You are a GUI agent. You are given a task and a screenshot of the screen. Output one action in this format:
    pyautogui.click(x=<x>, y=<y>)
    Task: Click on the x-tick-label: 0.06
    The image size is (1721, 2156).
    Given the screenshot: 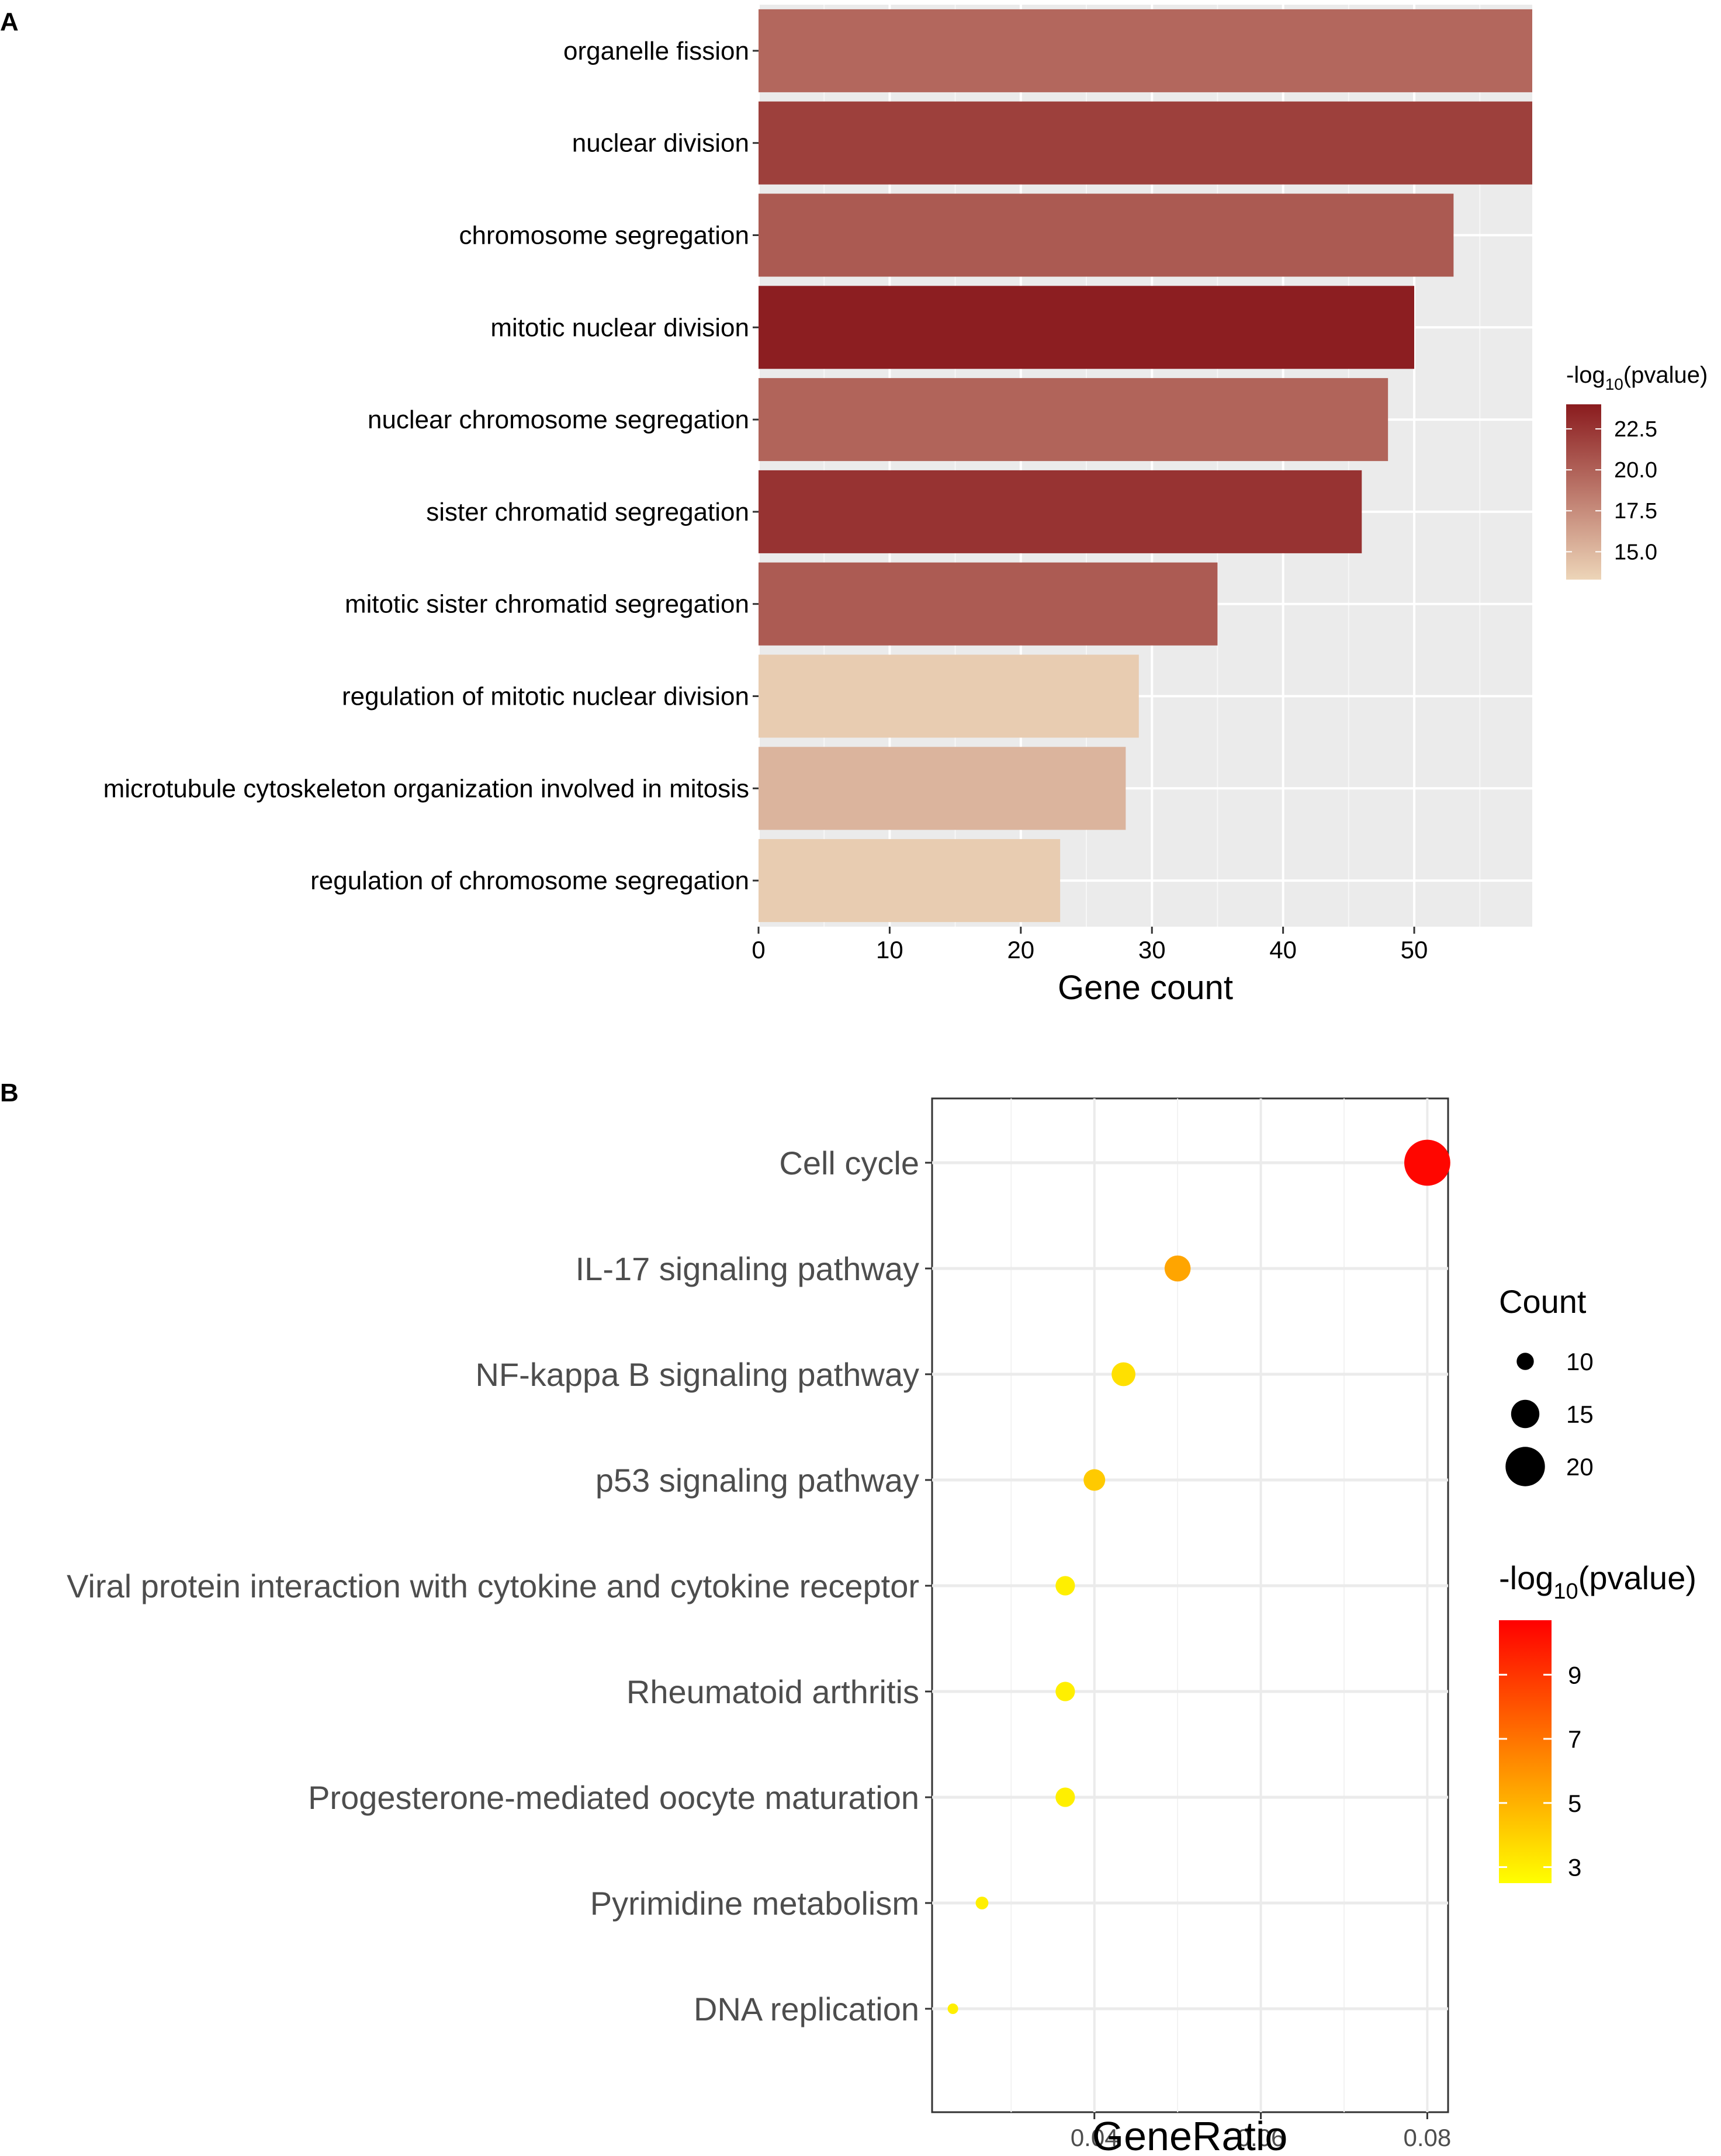 What is the action you would take?
    pyautogui.click(x=1261, y=2137)
    